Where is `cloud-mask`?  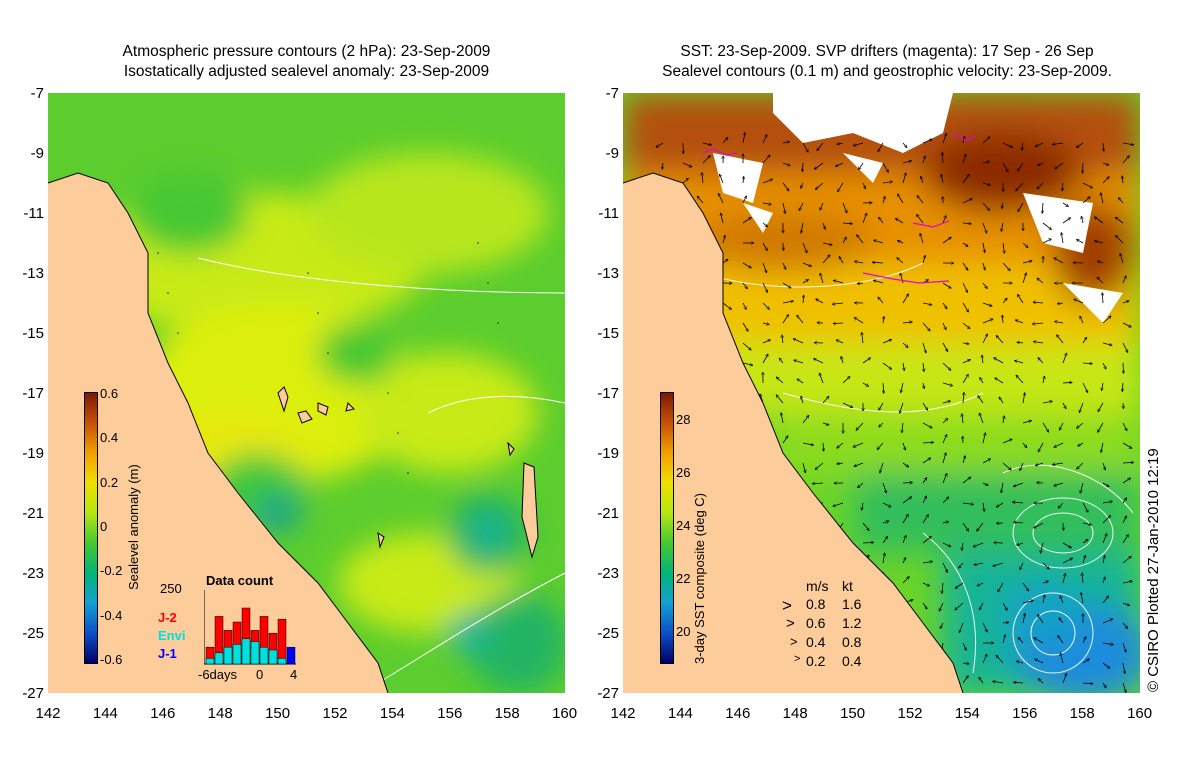
cloud-mask is located at coordinates (918, 208).